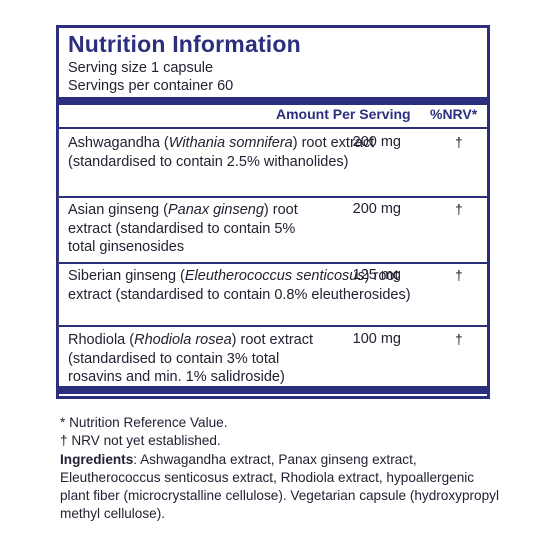 The width and height of the screenshot is (550, 550). What do you see at coordinates (376, 339) in the screenshot?
I see `ingredient-amount-rhodiola: 100 mg` at bounding box center [376, 339].